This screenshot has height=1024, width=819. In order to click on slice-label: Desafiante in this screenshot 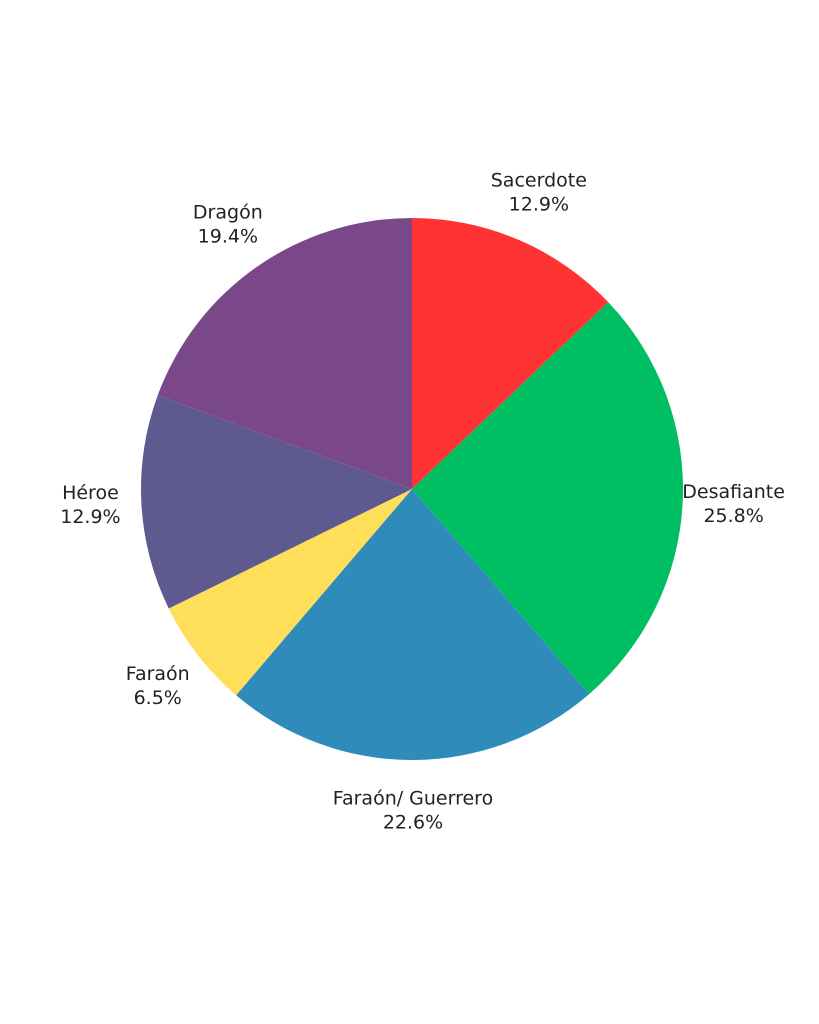, I will do `click(733, 492)`.